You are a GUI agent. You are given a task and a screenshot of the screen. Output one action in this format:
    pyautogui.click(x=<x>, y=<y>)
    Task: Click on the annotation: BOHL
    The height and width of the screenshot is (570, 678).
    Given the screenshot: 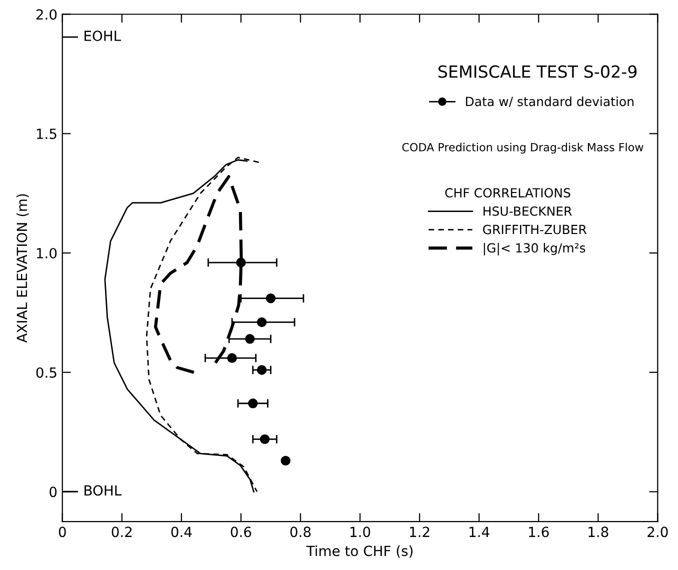 What is the action you would take?
    pyautogui.click(x=103, y=490)
    